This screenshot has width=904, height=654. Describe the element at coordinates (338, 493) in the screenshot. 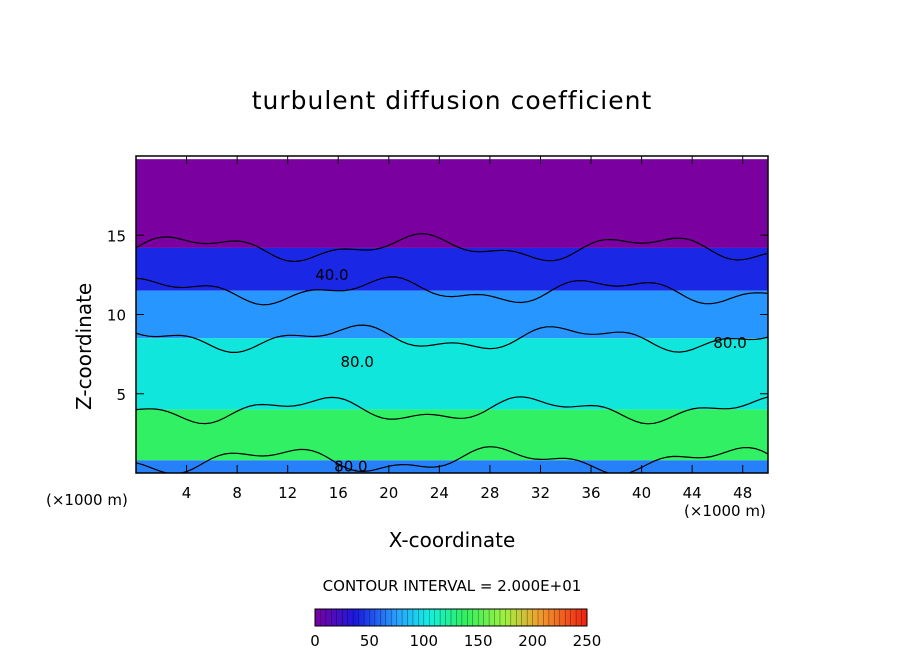

I see `x-tick-label-3: 16` at that location.